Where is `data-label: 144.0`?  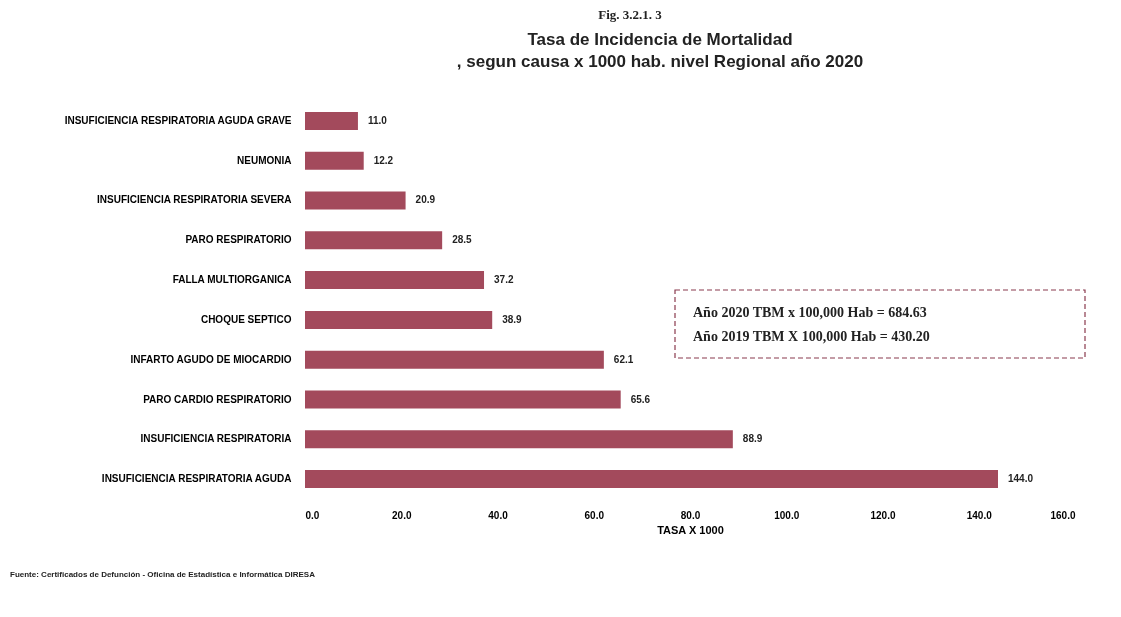 data-label: 144.0 is located at coordinates (1021, 479).